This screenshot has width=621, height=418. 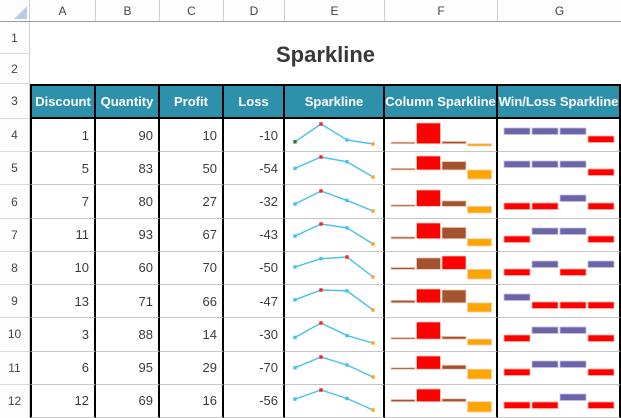 What do you see at coordinates (63, 101) in the screenshot?
I see `header-cell-discount: Discount` at bounding box center [63, 101].